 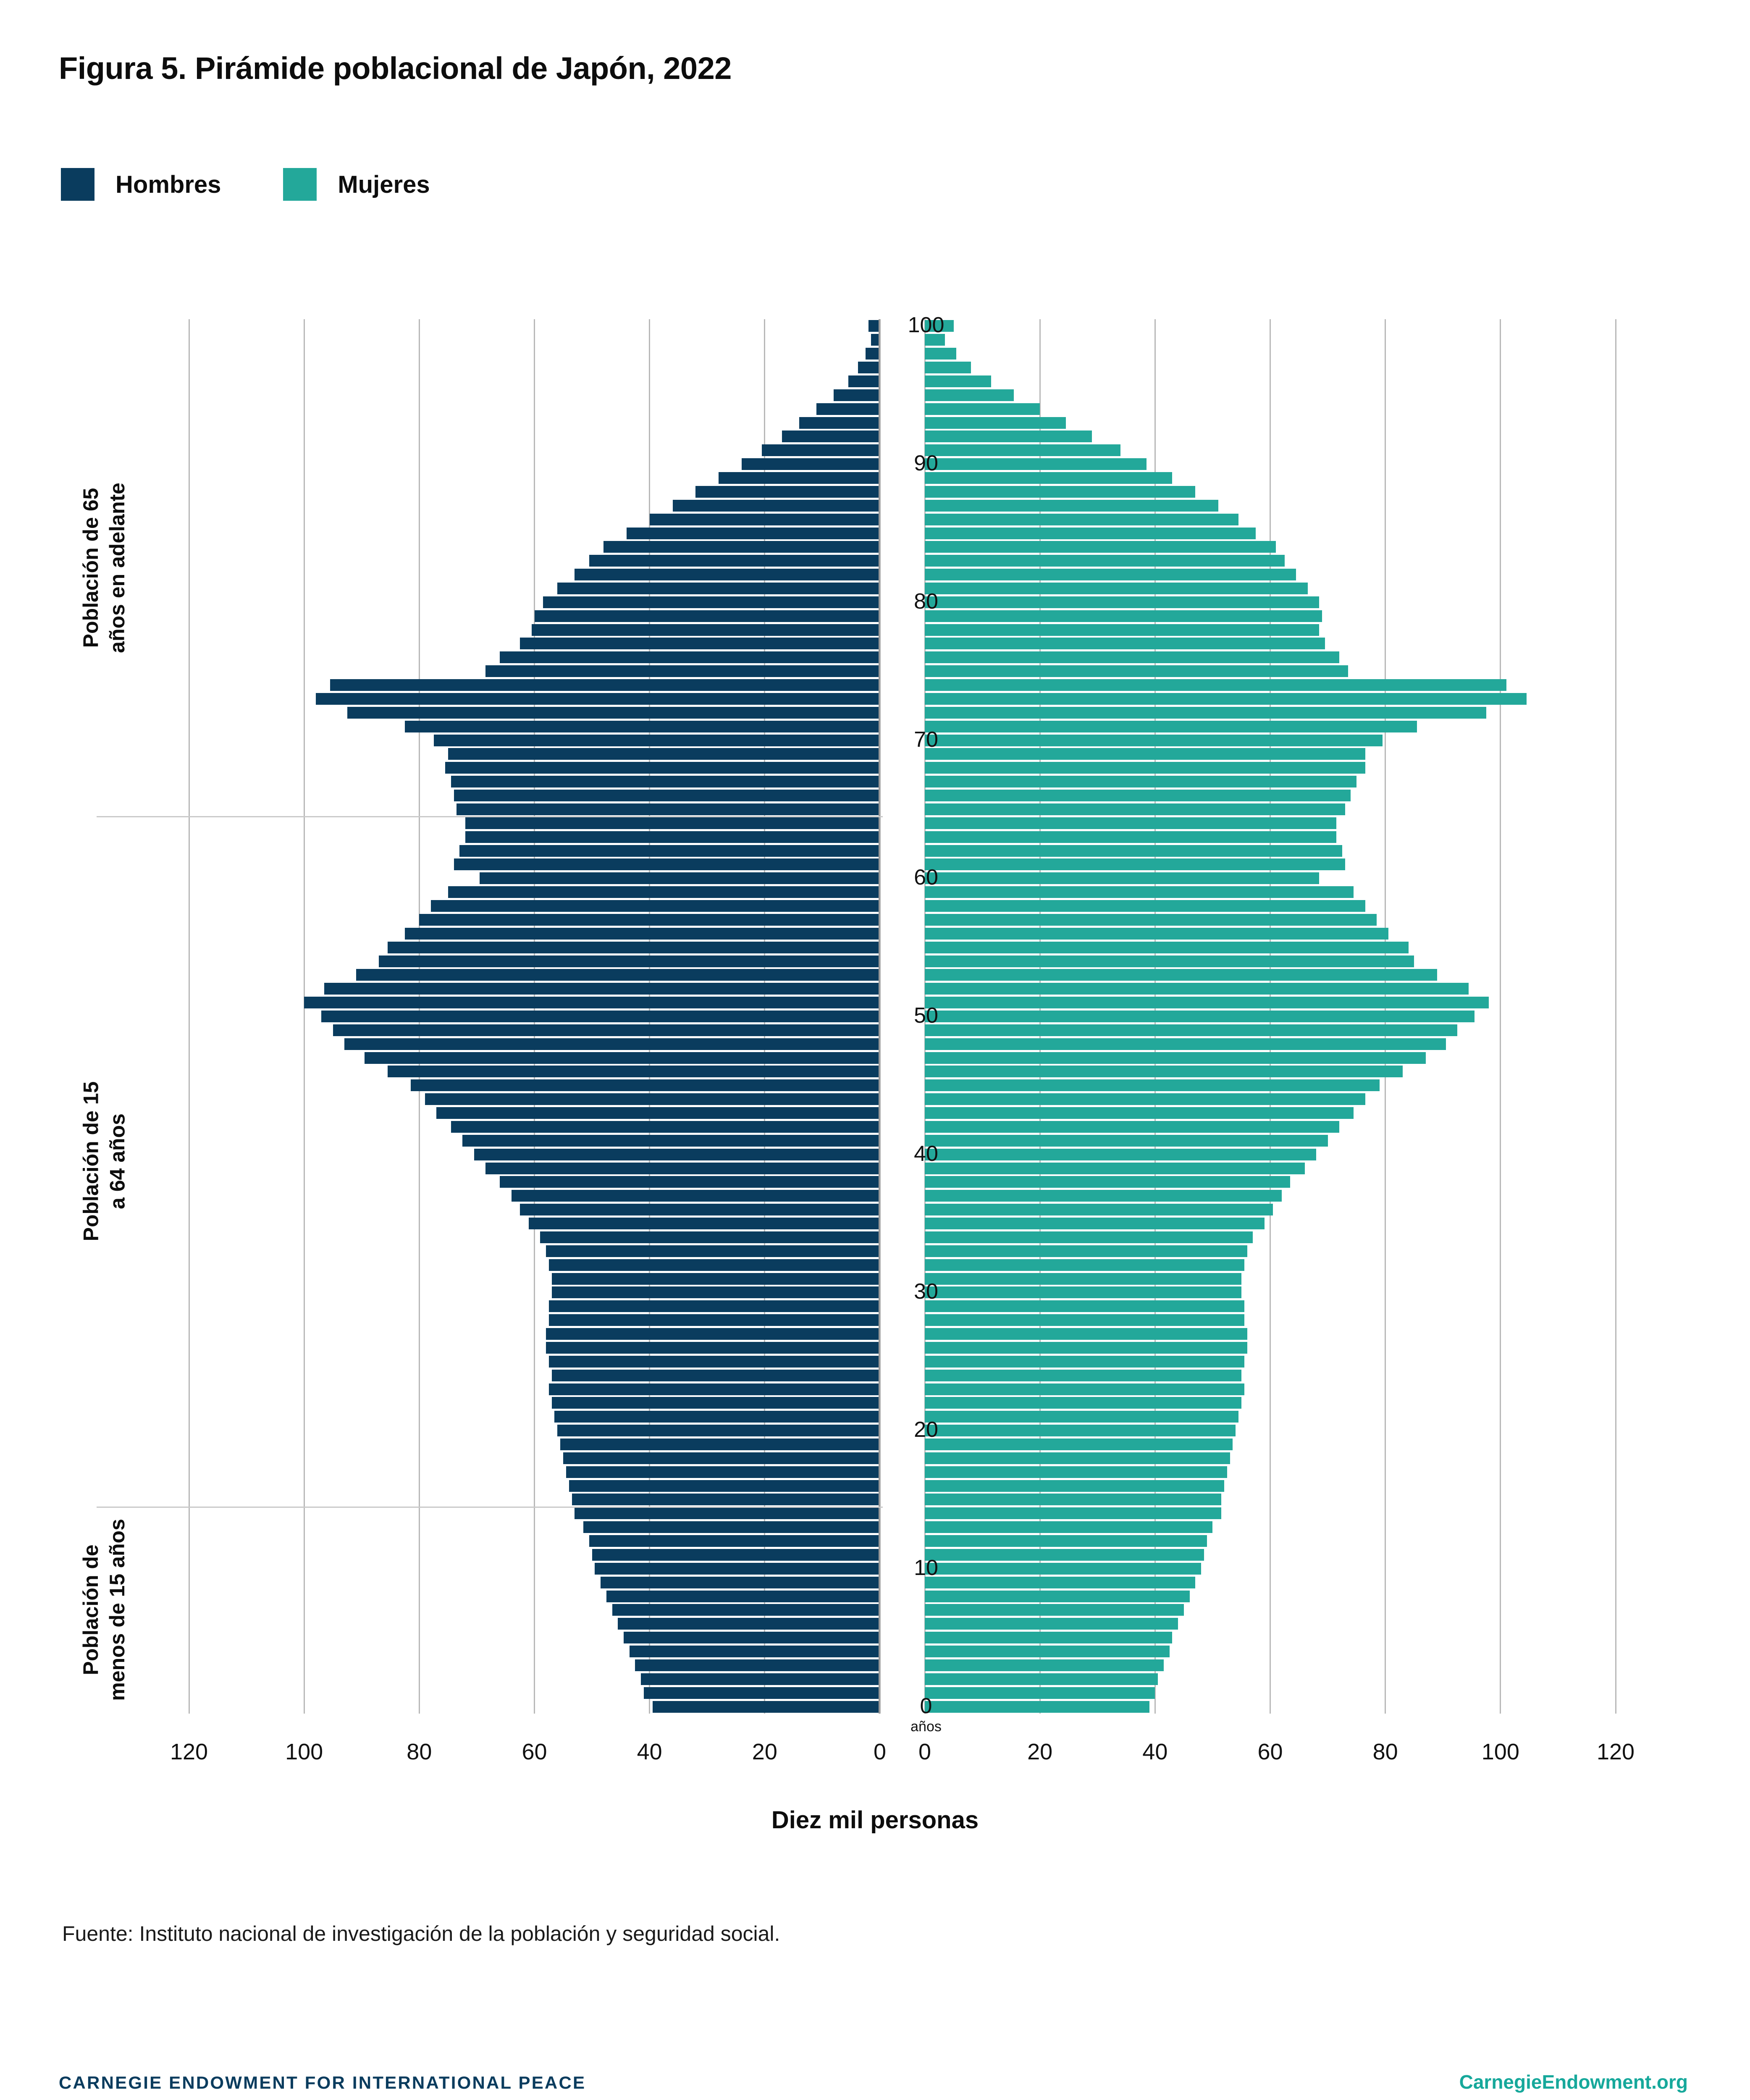 What do you see at coordinates (1385, 1751) in the screenshot?
I see `x-tick-right-80: 80` at bounding box center [1385, 1751].